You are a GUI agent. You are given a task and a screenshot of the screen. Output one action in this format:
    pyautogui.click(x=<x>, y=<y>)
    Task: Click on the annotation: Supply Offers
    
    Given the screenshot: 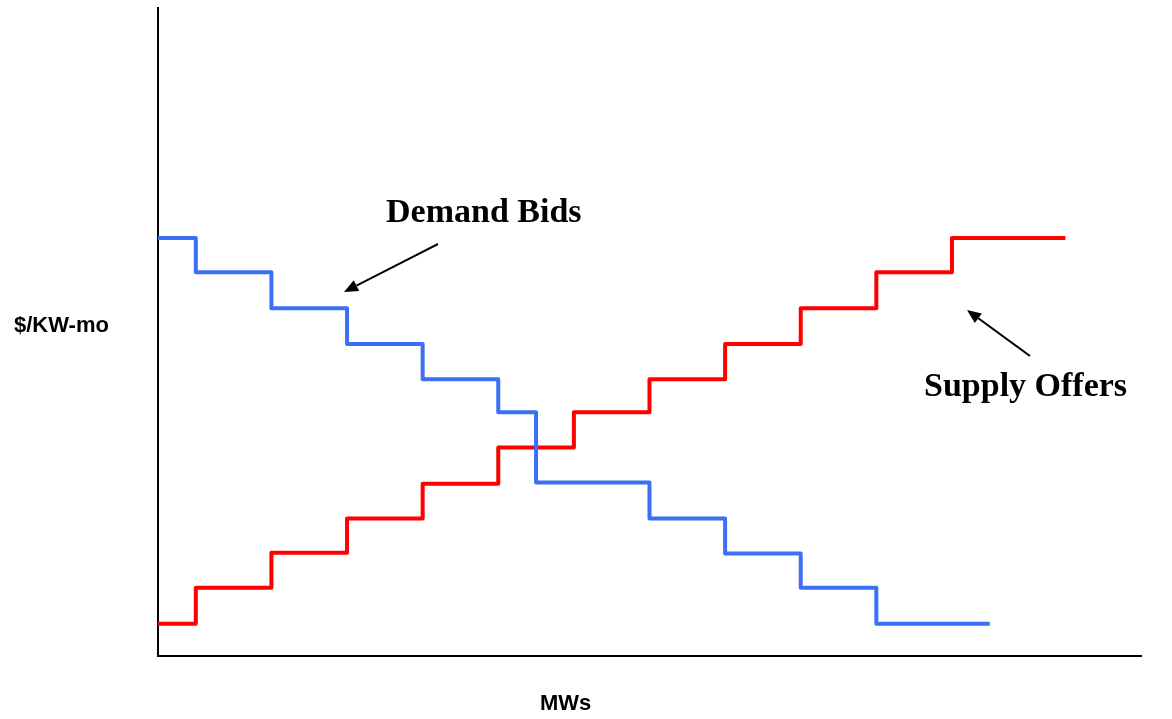 What is the action you would take?
    pyautogui.click(x=1026, y=385)
    